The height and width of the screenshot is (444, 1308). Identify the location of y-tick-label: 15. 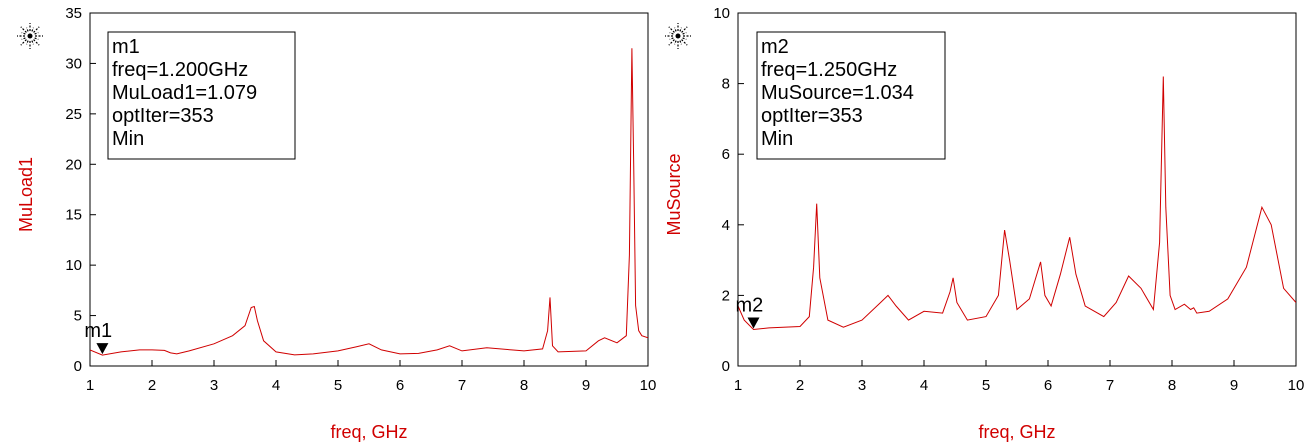
(73, 215).